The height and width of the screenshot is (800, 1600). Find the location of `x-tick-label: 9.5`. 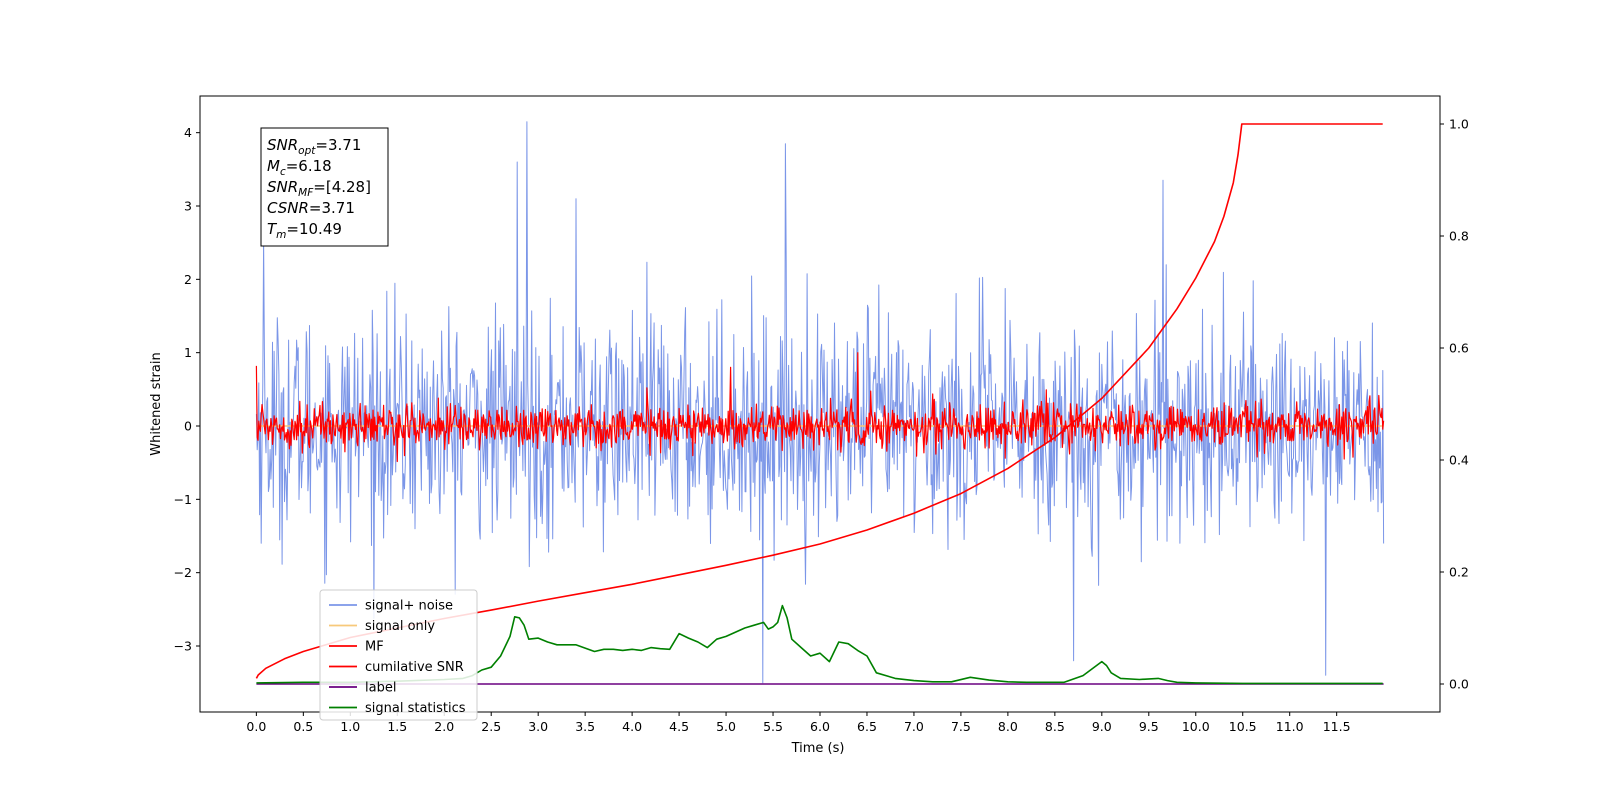

x-tick-label: 9.5 is located at coordinates (1149, 726).